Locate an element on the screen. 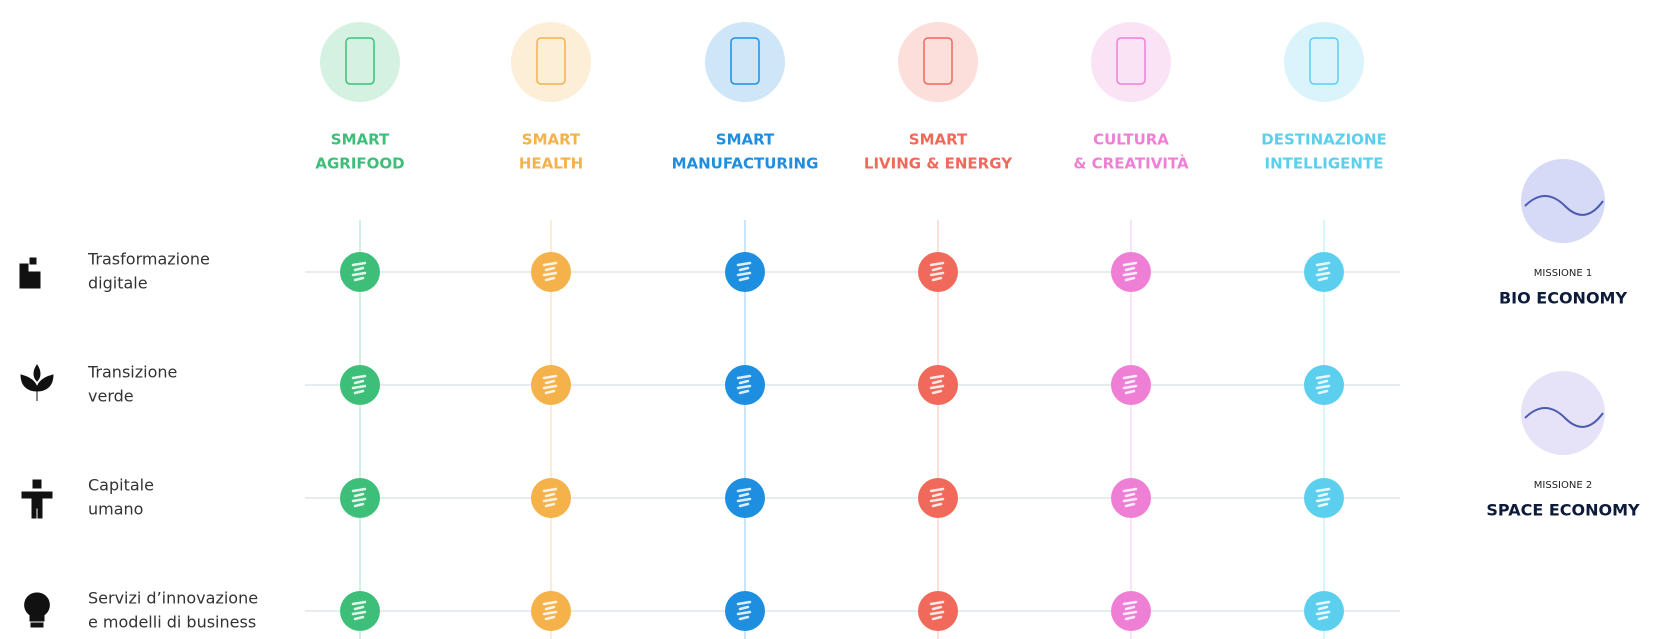 The height and width of the screenshot is (639, 1661). row-label: Servizi d’innovazione is located at coordinates (173, 598).